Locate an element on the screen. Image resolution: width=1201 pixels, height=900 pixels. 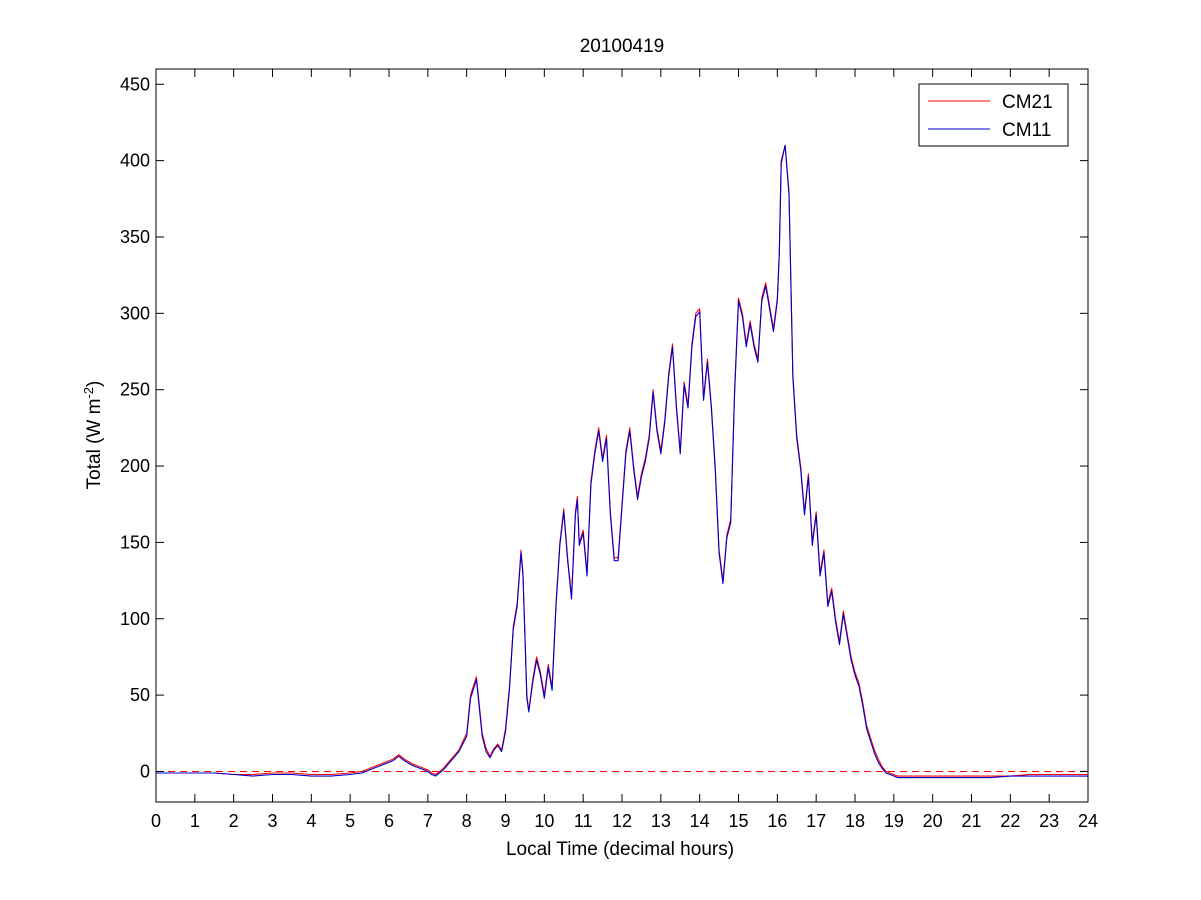
x-tick-label: 15 is located at coordinates (738, 821).